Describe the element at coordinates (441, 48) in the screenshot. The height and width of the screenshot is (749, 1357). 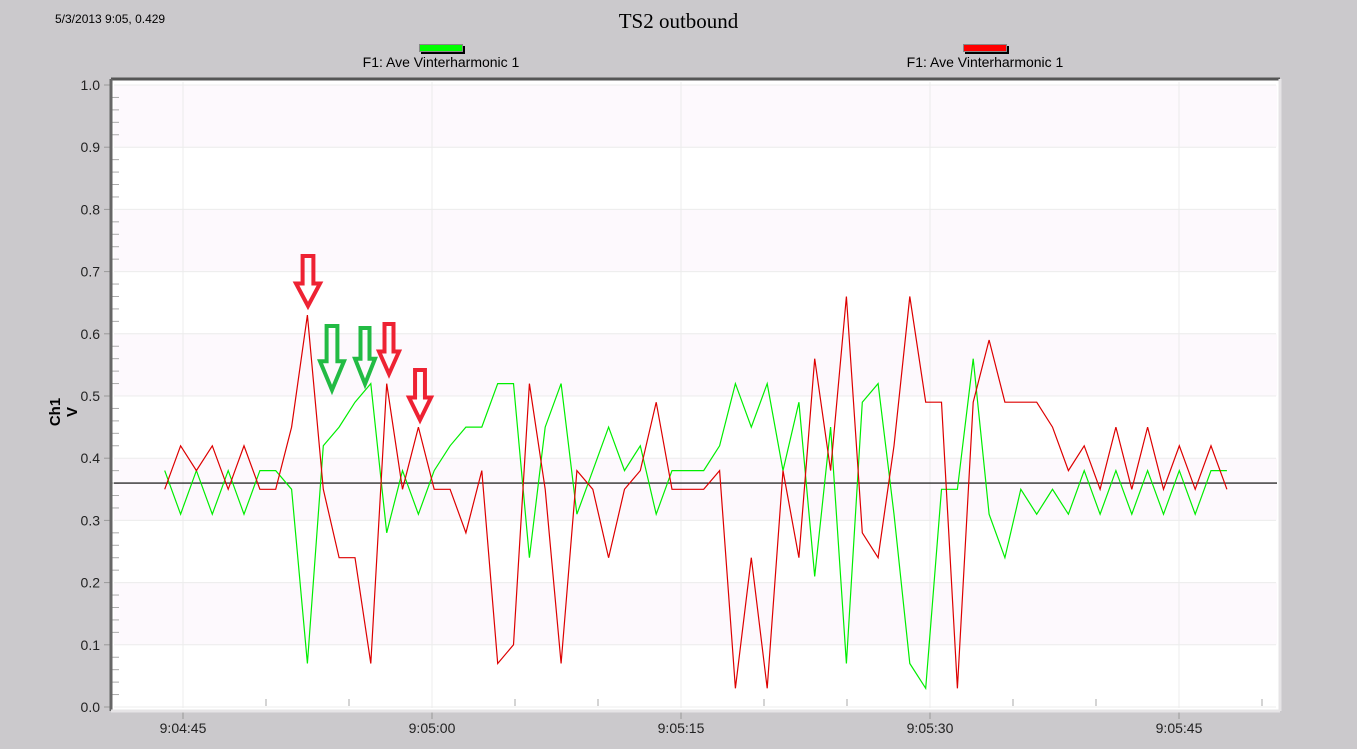
I see `legend-swatch-green` at that location.